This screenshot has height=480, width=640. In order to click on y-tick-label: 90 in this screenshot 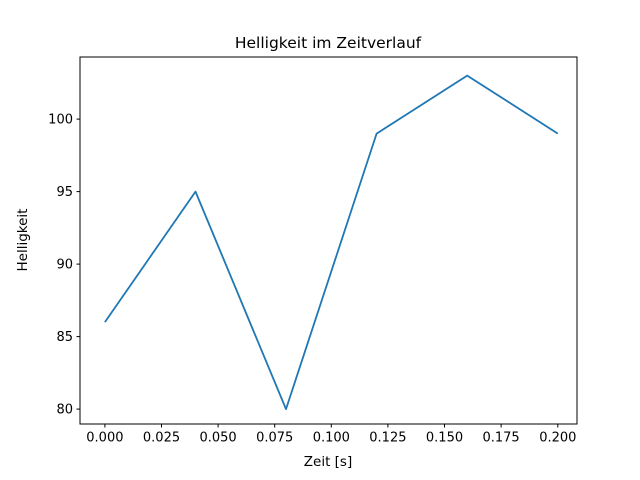, I will do `click(64, 265)`.